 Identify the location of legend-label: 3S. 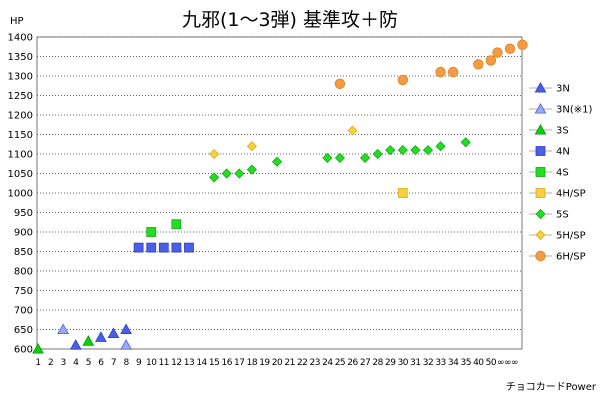
(562, 131).